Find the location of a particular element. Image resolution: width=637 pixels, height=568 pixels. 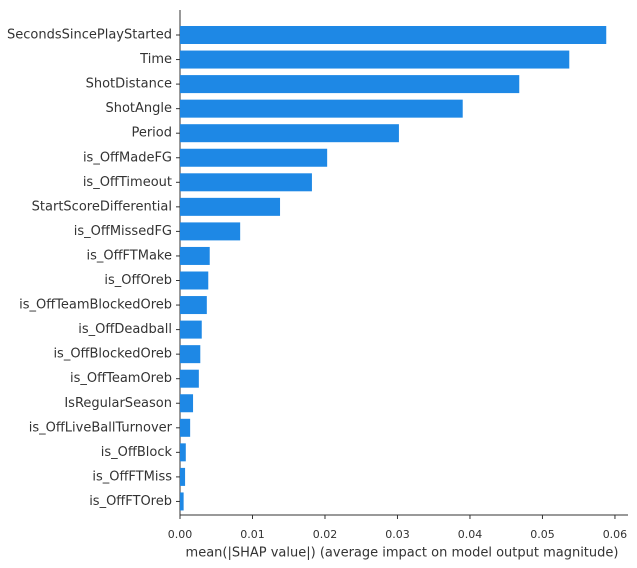

y-tick-label: Period is located at coordinates (151, 133).